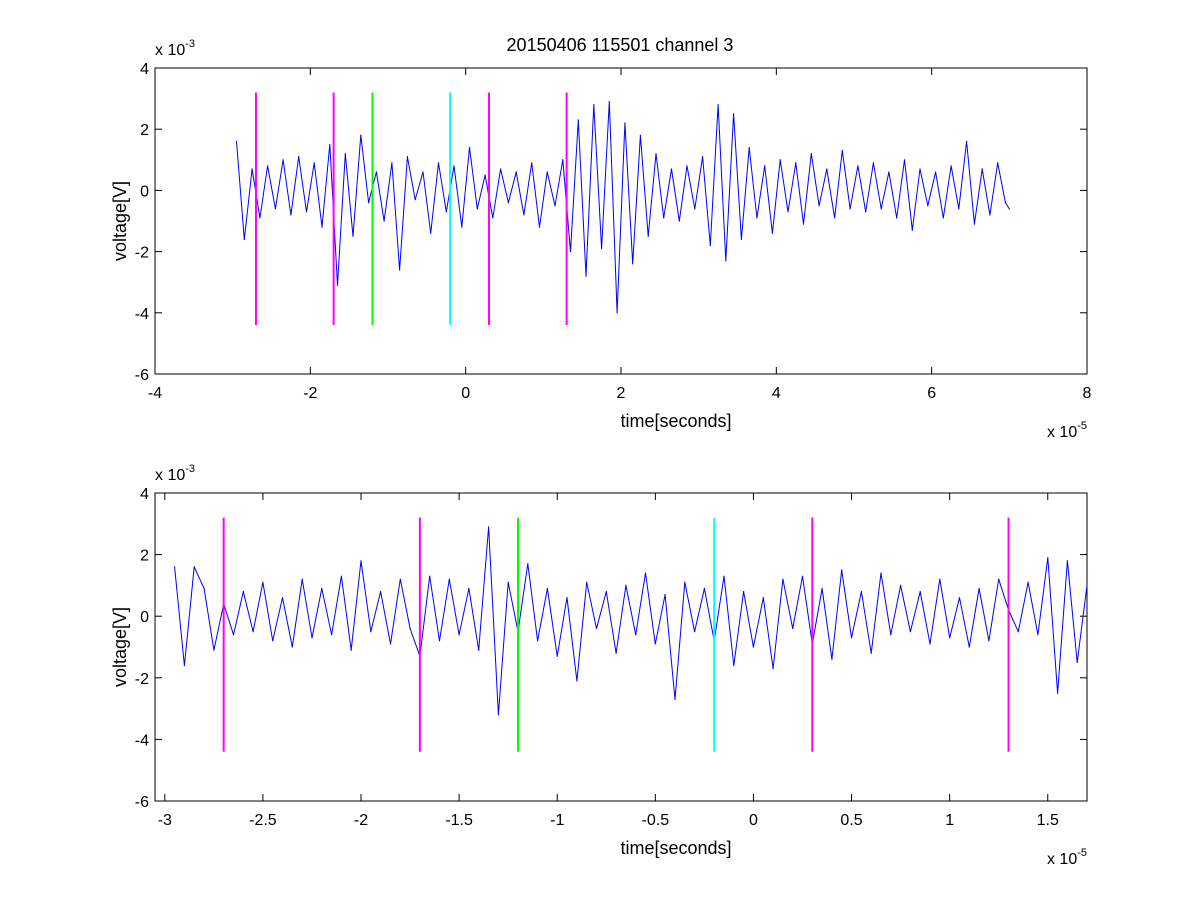 This screenshot has width=1200, height=900. Describe the element at coordinates (142, 679) in the screenshot. I see `y-tick-label: -2` at that location.